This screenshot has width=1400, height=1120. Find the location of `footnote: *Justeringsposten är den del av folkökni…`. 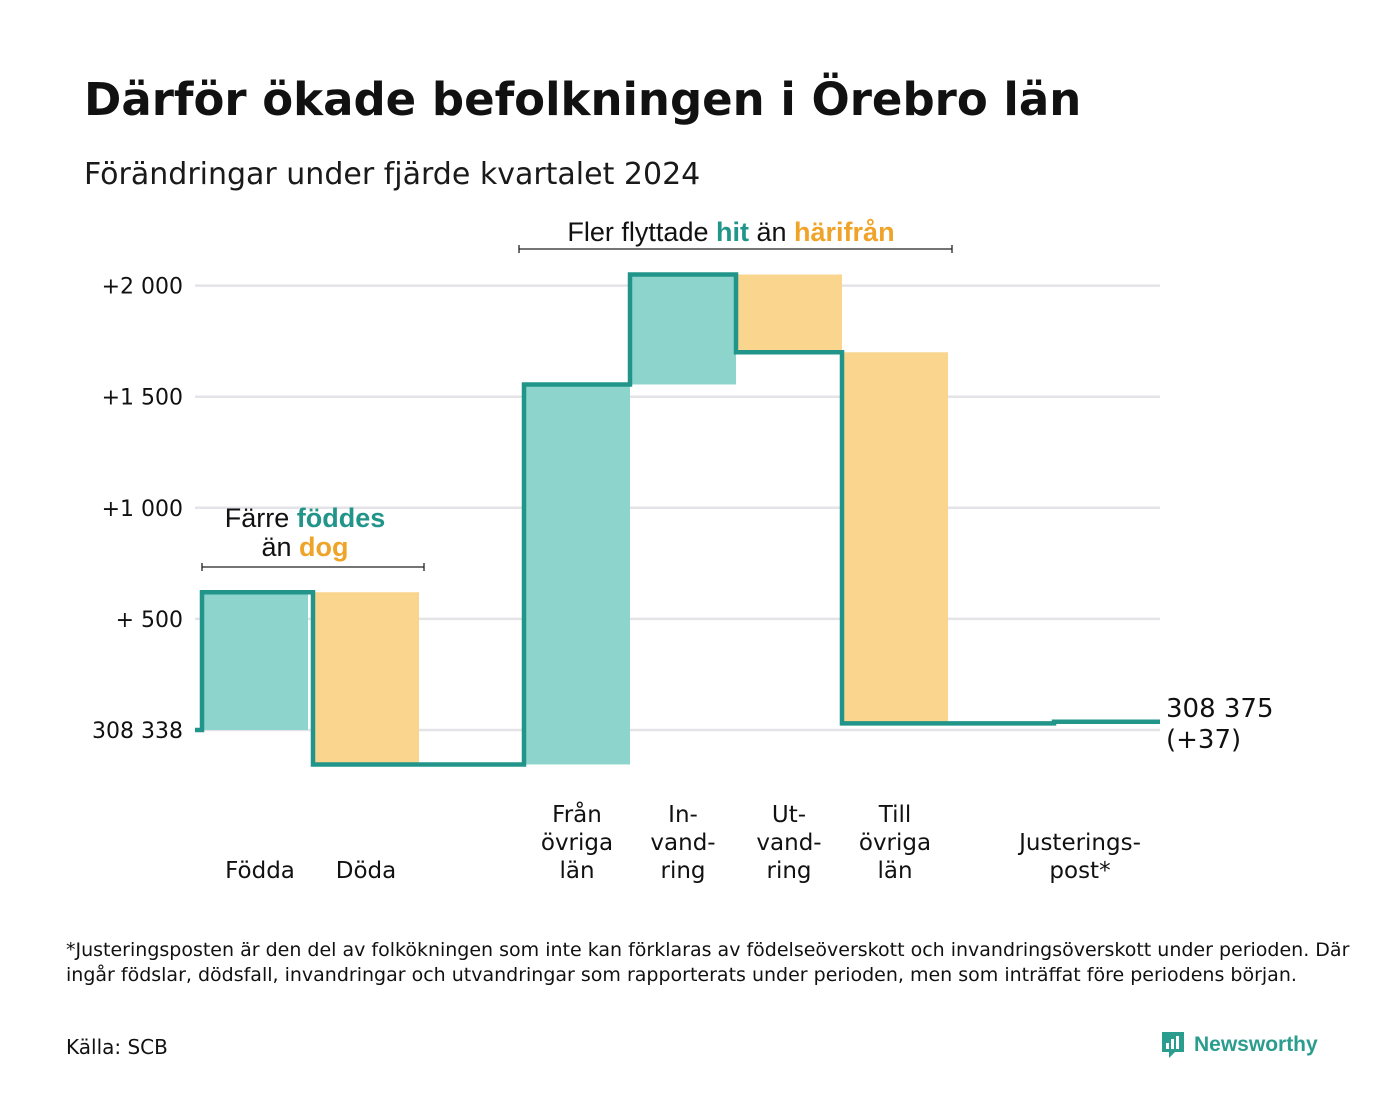

footnote: *Justeringsposten är den del av folkökni… is located at coordinates (708, 962).